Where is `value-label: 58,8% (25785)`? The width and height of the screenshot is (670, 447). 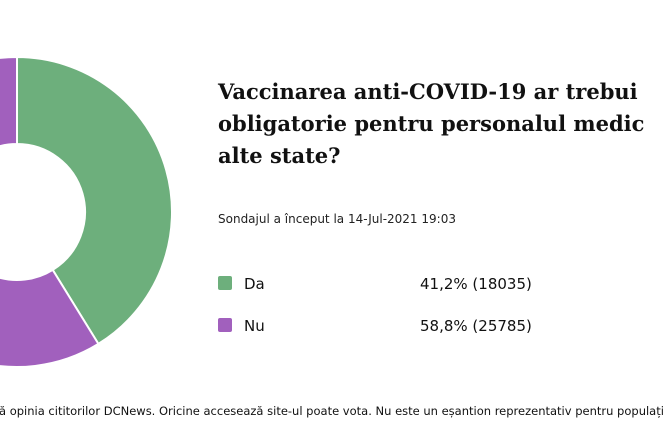 value-label: 58,8% (25785) is located at coordinates (476, 326).